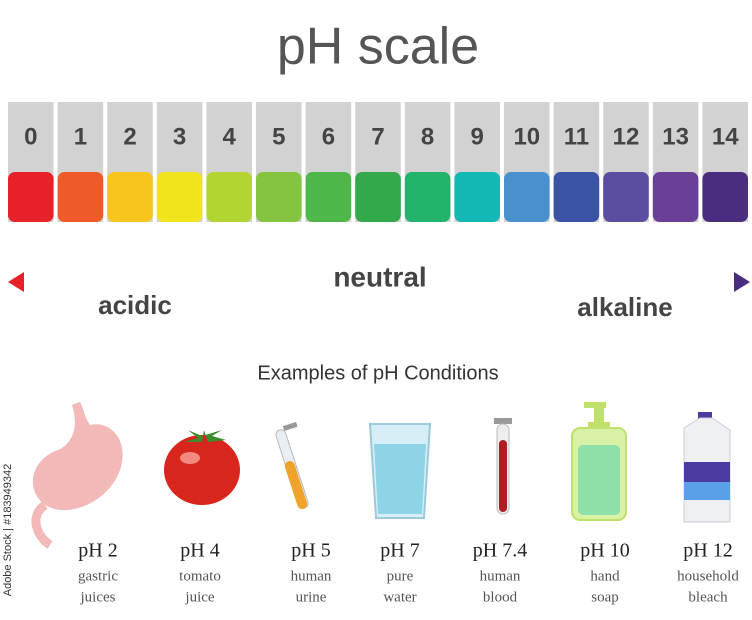 The image size is (752, 620). Describe the element at coordinates (278, 136) in the screenshot. I see `scale-number: 5` at that location.